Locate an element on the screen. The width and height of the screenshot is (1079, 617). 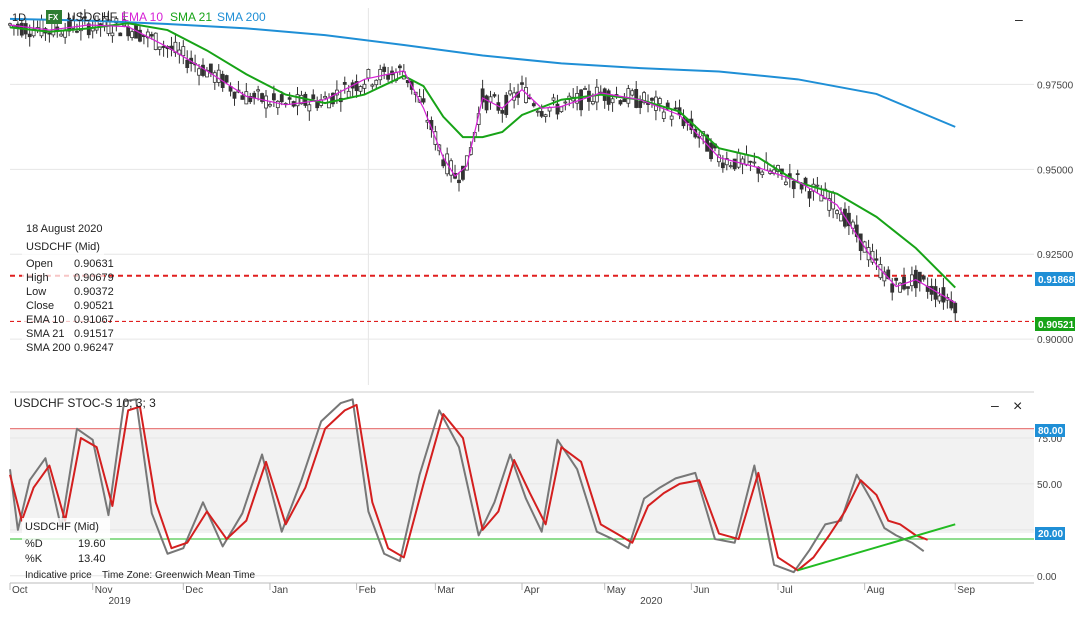
indicative-price-label: Indicative price is located at coordinates (58, 575).